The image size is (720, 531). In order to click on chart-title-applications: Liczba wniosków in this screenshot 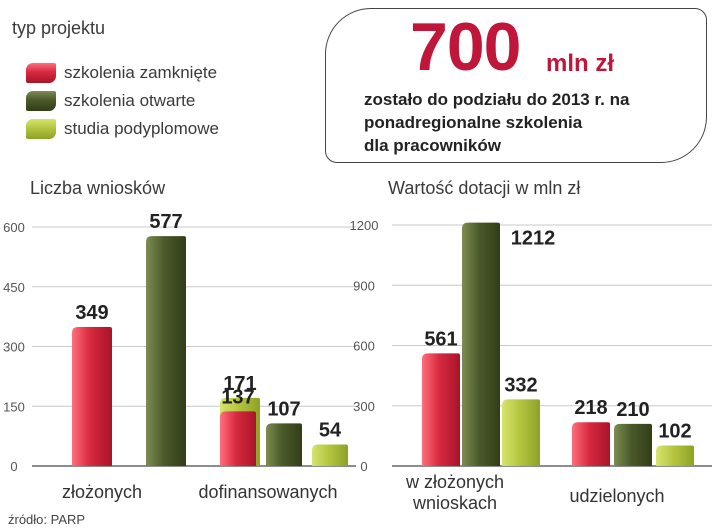, I will do `click(98, 188)`.